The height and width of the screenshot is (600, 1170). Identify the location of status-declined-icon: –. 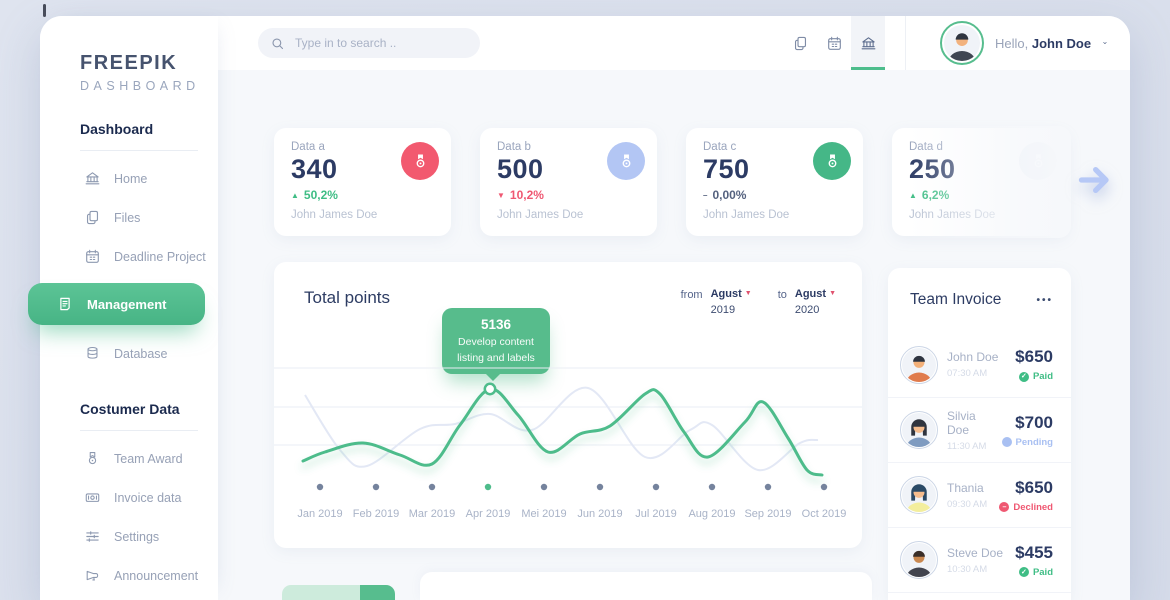
(1004, 507).